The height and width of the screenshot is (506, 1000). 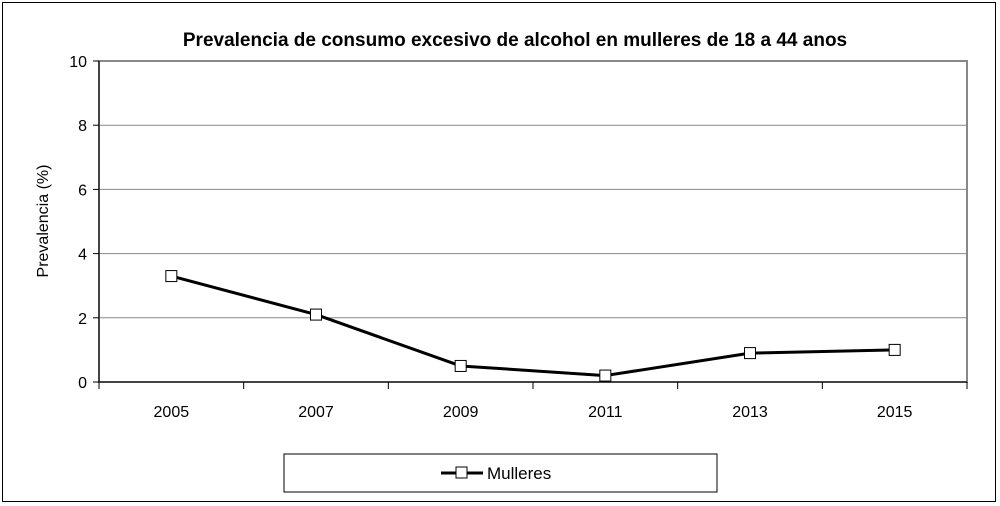 I want to click on y-tick-label: 2, so click(x=82, y=319).